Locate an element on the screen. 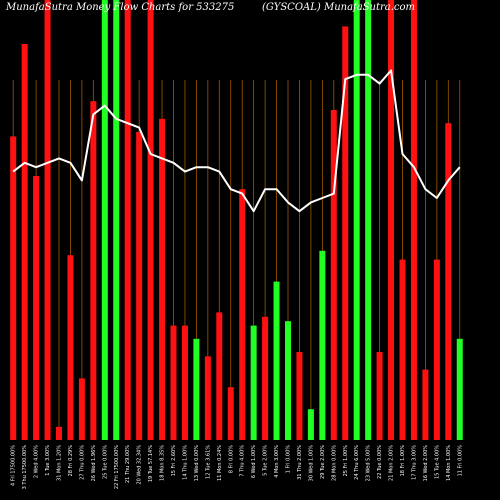 This screenshot has height=500, width=500. x-tick-label: 7 Thu 4.00% is located at coordinates (243, 461).